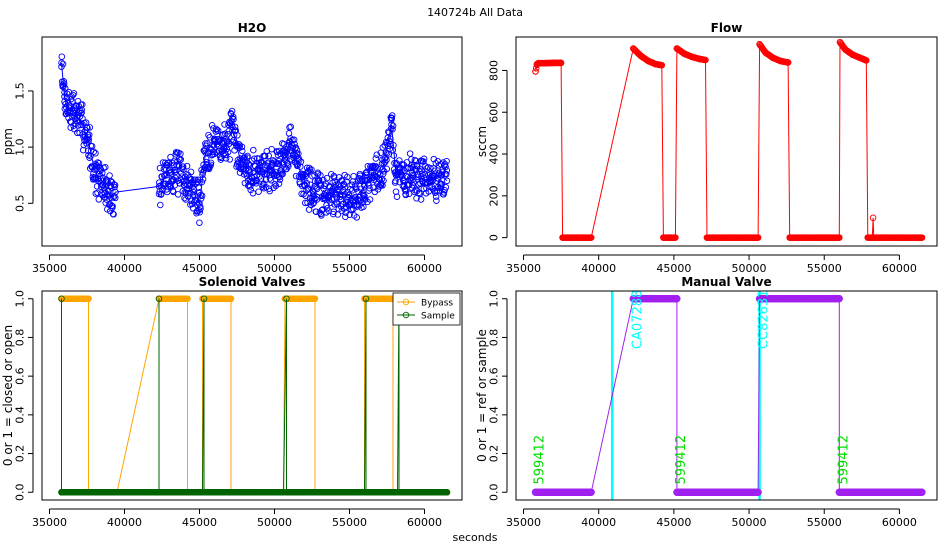  What do you see at coordinates (494, 195) in the screenshot?
I see `flow-y-tick-label: 200` at bounding box center [494, 195].